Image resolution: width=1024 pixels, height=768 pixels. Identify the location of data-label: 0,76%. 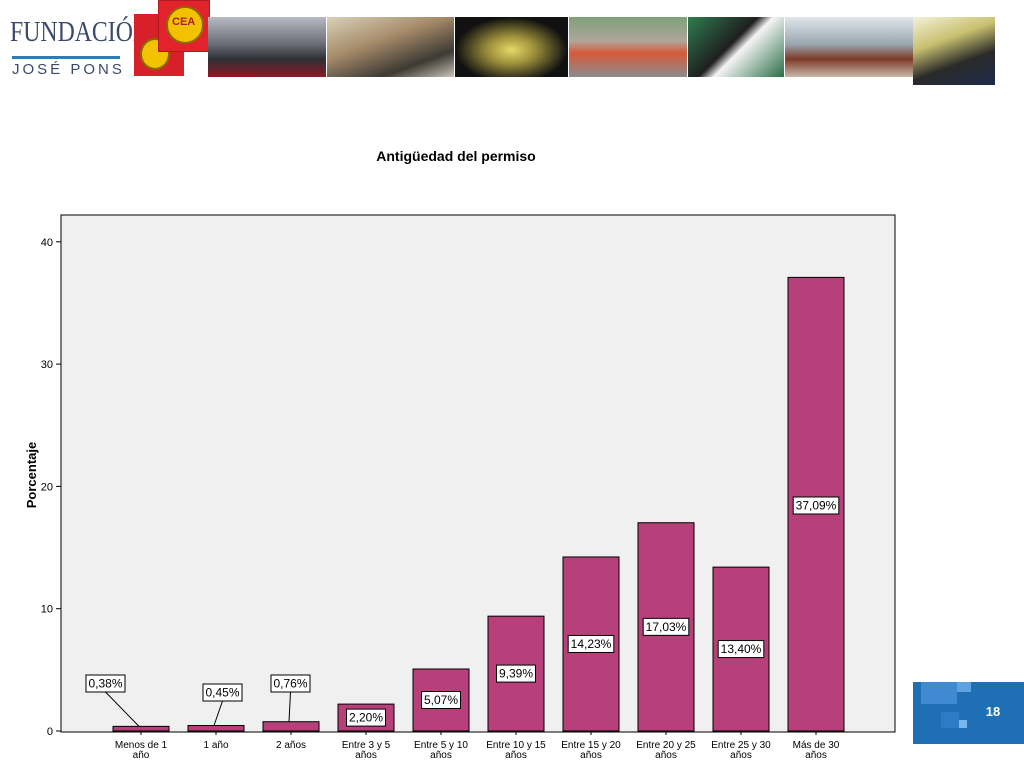
(290, 684).